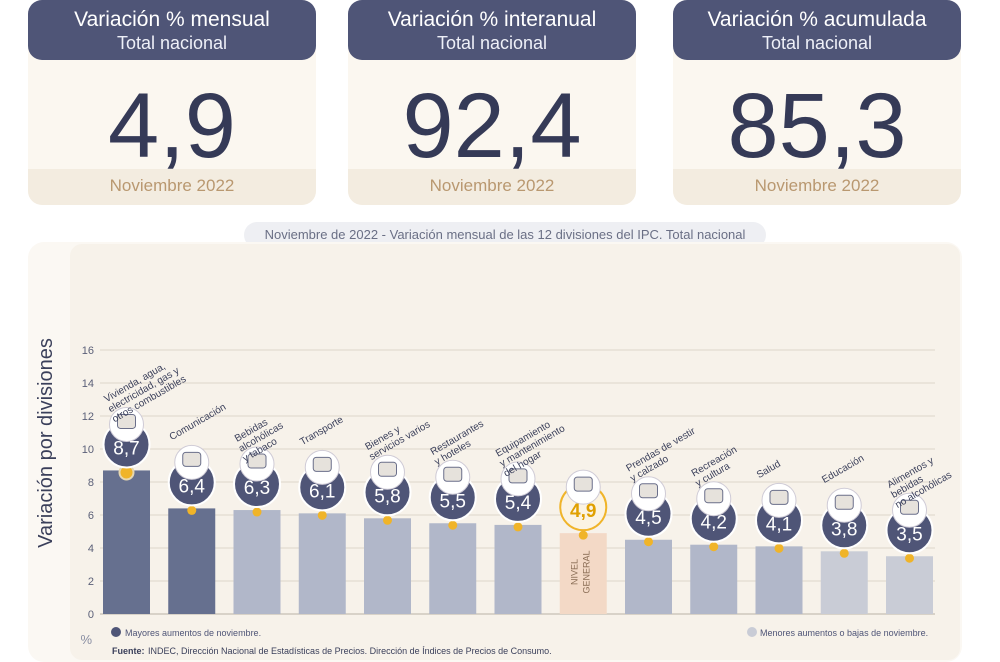  What do you see at coordinates (126, 448) in the screenshot?
I see `value-label: 8,7` at bounding box center [126, 448].